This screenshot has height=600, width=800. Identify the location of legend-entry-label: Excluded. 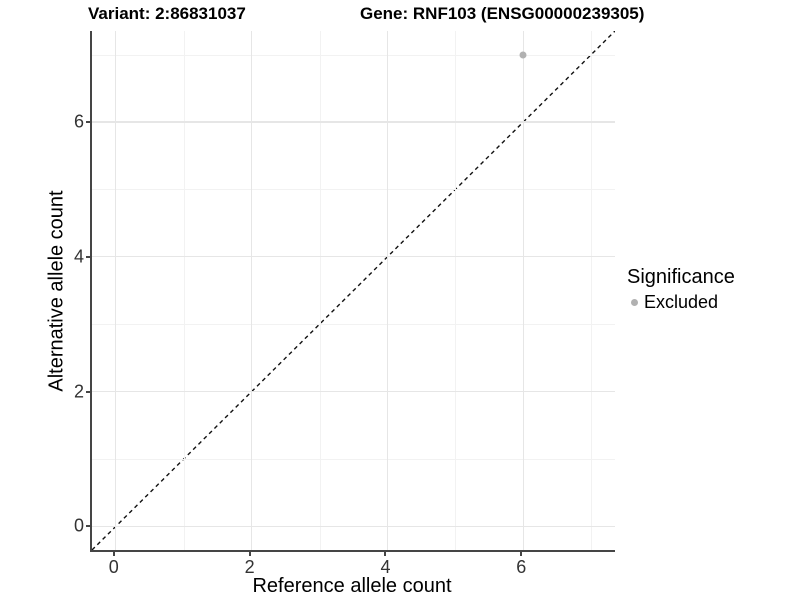
(681, 302).